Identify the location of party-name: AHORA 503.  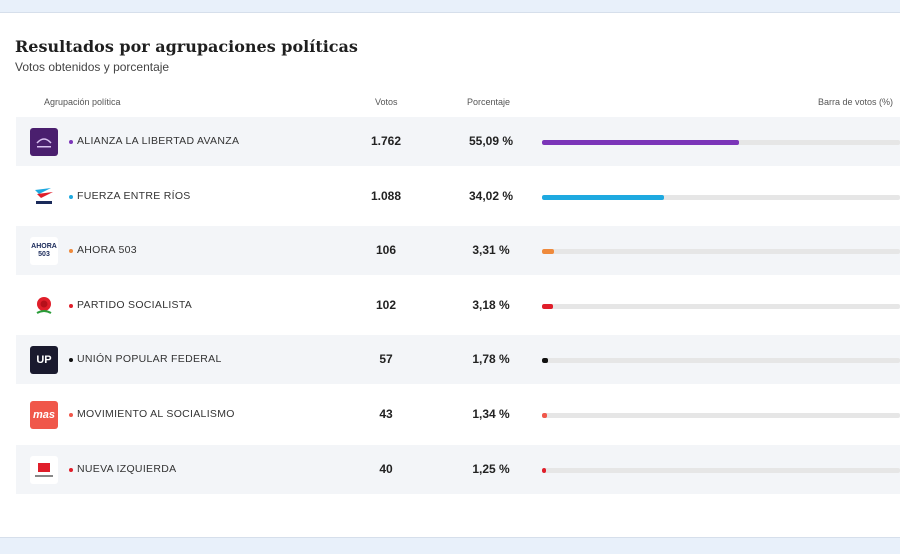
(107, 250).